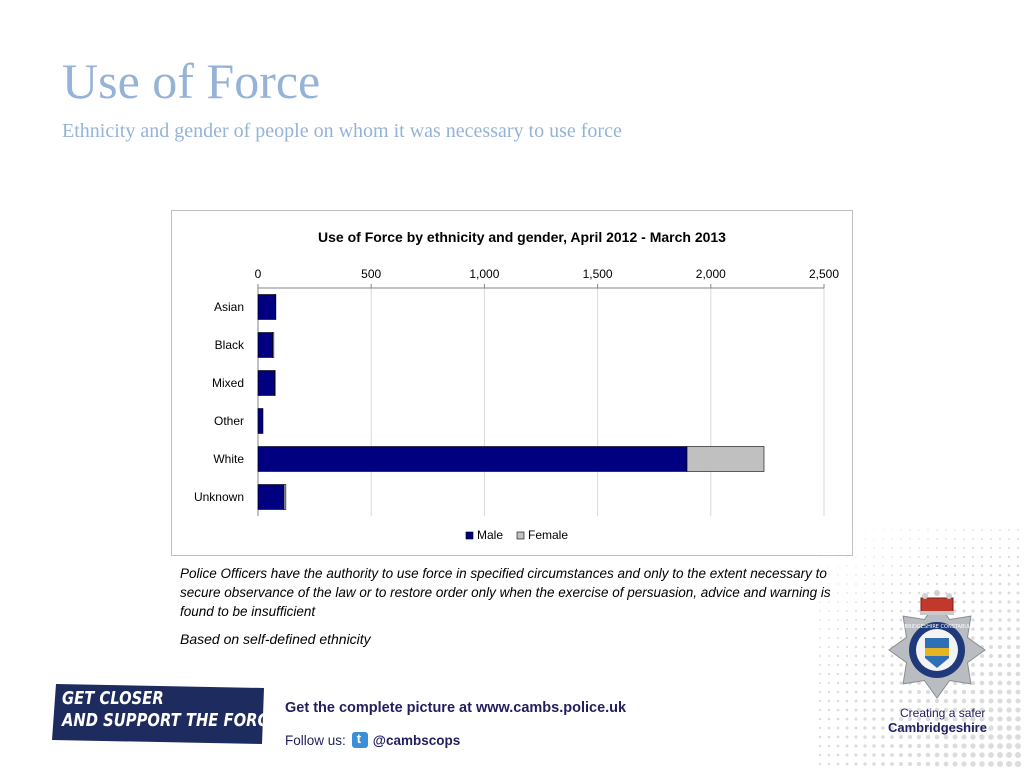 The height and width of the screenshot is (768, 1024). What do you see at coordinates (168, 713) in the screenshot?
I see `get-closer-banner: GET CLOSER AND SUPPORT THE FORCE!` at bounding box center [168, 713].